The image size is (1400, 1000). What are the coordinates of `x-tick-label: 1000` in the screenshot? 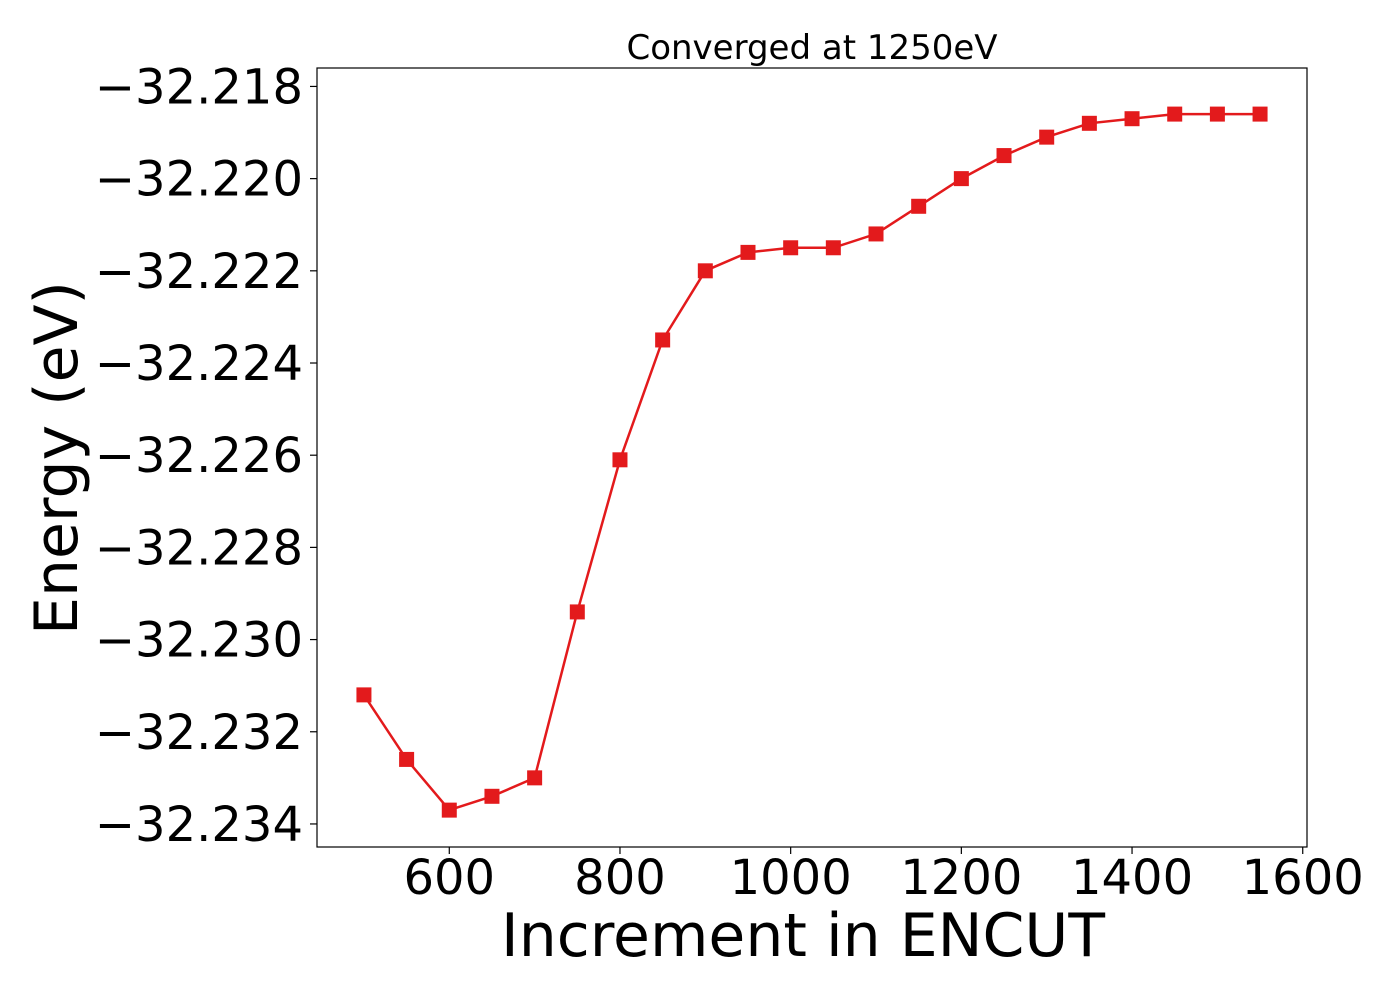 It's located at (791, 878).